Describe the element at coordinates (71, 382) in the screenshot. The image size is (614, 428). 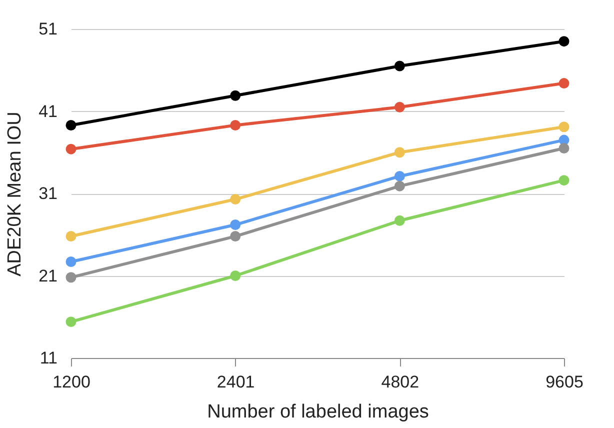
I see `x-tick-label: 1200` at that location.